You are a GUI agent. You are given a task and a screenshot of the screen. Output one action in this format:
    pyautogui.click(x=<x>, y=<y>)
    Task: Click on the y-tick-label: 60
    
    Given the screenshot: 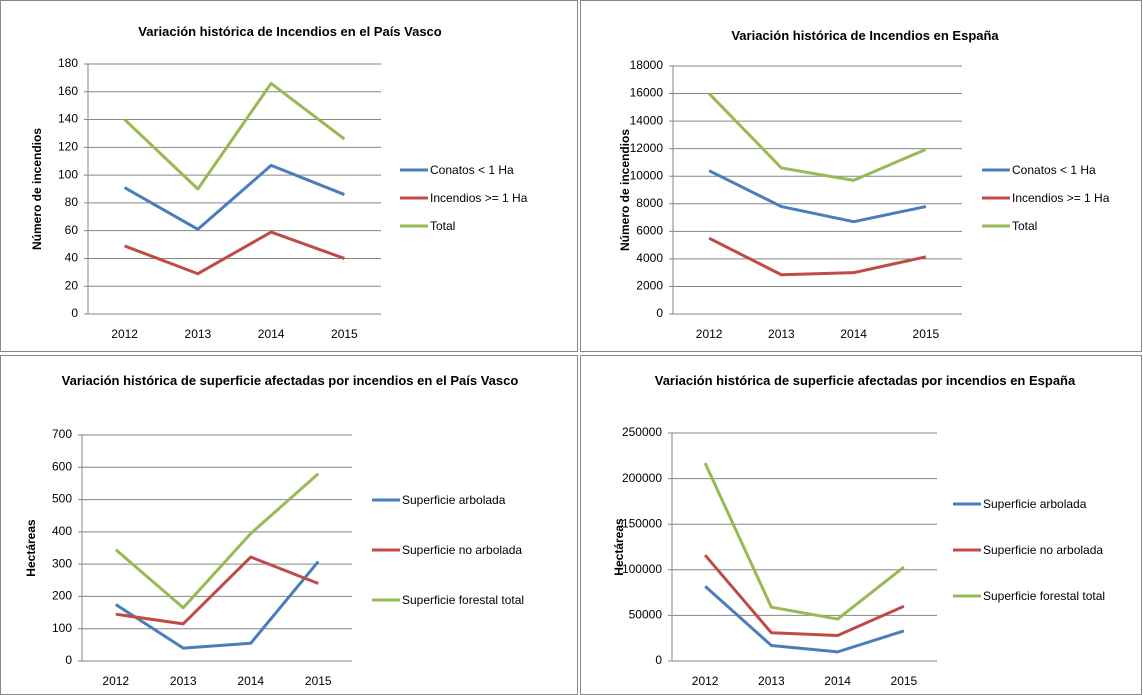 What is the action you would take?
    pyautogui.click(x=72, y=230)
    